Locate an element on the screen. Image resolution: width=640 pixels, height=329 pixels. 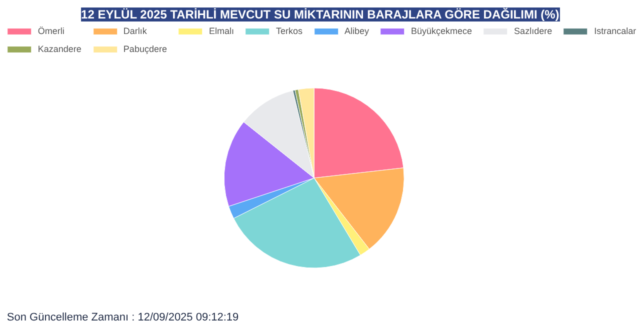
legend-label: Terkos is located at coordinates (289, 31).